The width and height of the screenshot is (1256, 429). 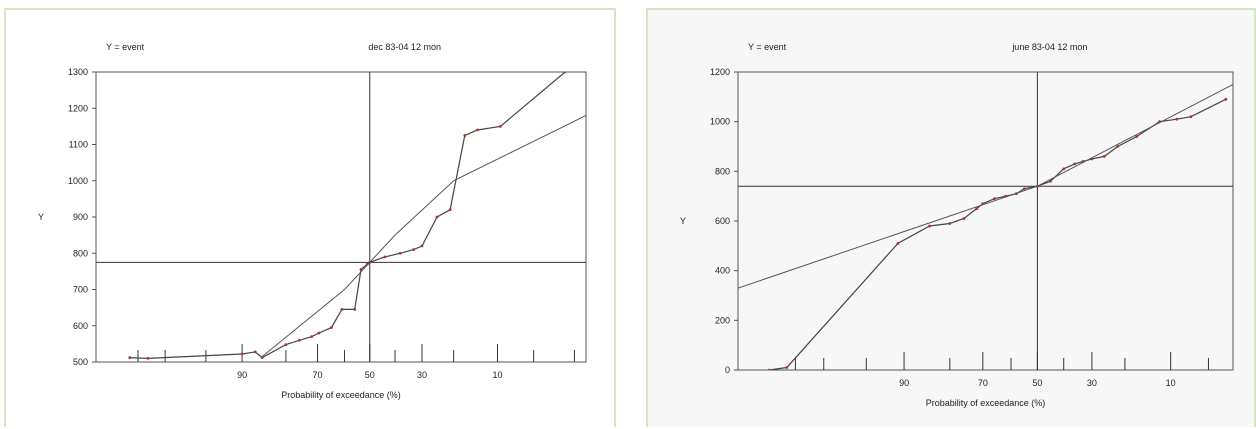 I want to click on y-tick-label: 1300, so click(x=78, y=72).